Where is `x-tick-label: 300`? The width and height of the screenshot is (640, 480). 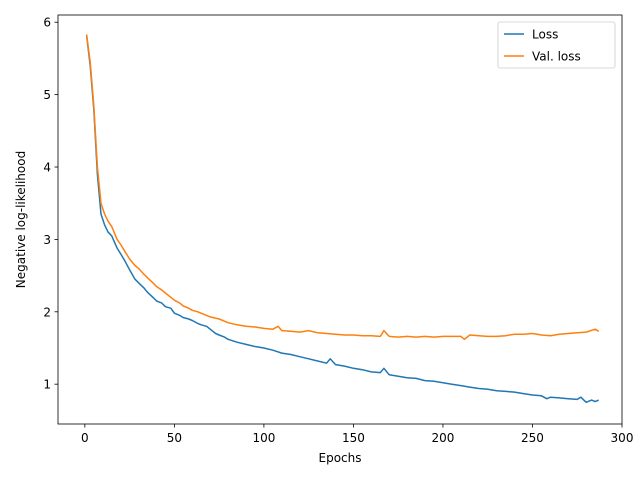 x-tick-label: 300 is located at coordinates (622, 438).